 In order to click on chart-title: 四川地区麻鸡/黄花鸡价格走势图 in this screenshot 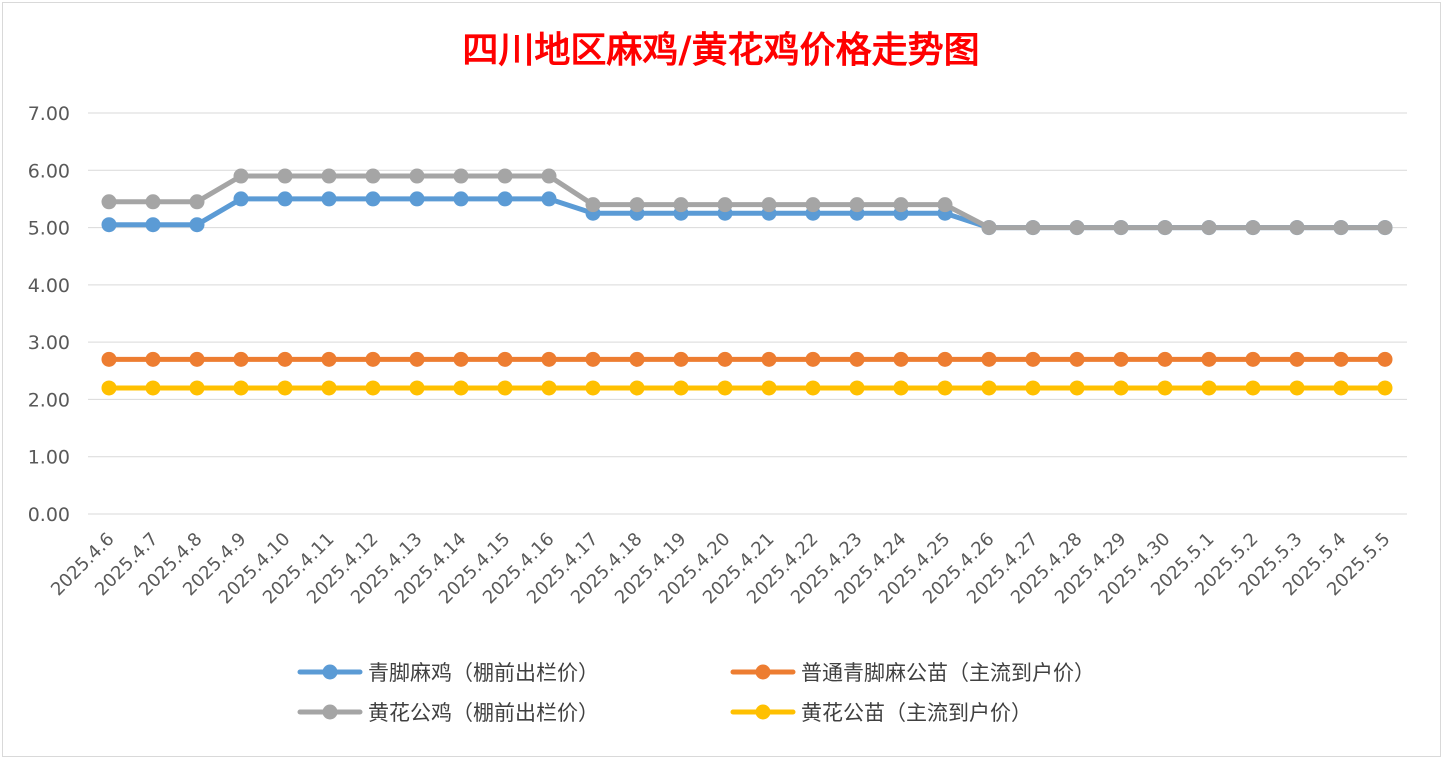, I will do `click(720, 50)`.